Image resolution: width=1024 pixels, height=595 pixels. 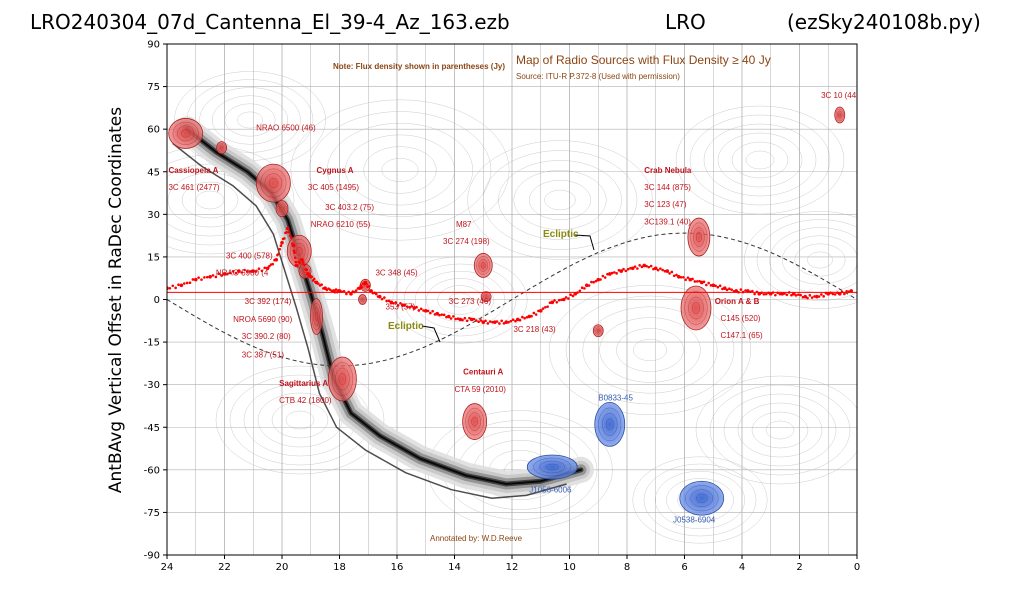 I want to click on y-tick-label: 90, so click(x=153, y=45).